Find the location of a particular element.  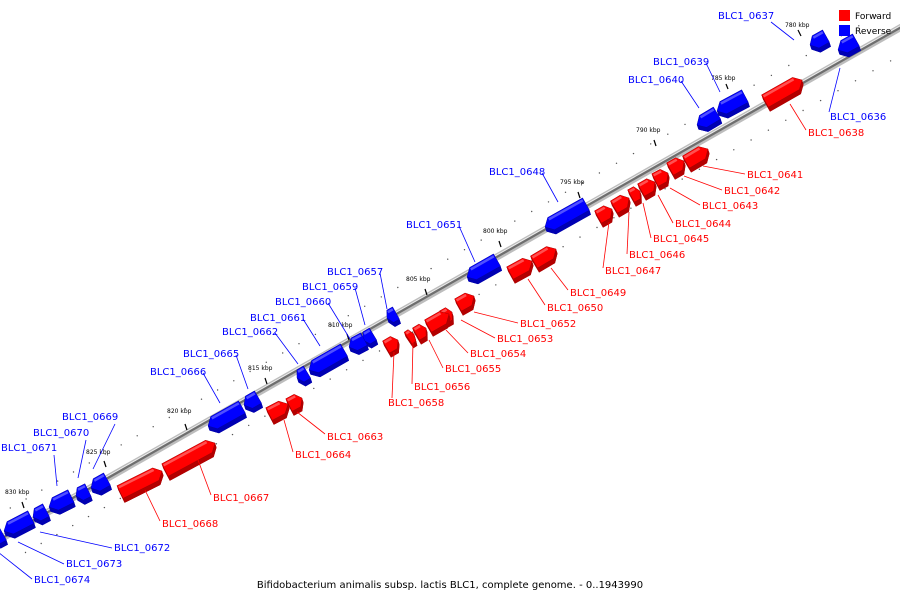

gene-label-blc1-0653: BLC1_0653 is located at coordinates (525, 339).